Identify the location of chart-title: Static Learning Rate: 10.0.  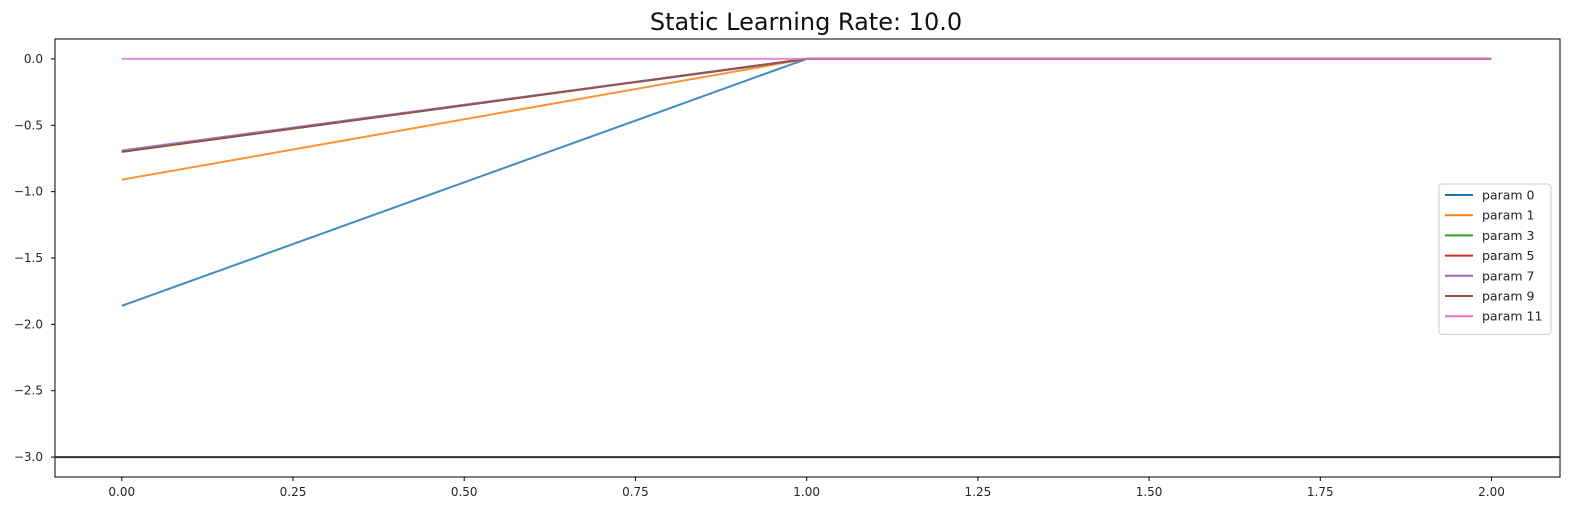
(806, 22).